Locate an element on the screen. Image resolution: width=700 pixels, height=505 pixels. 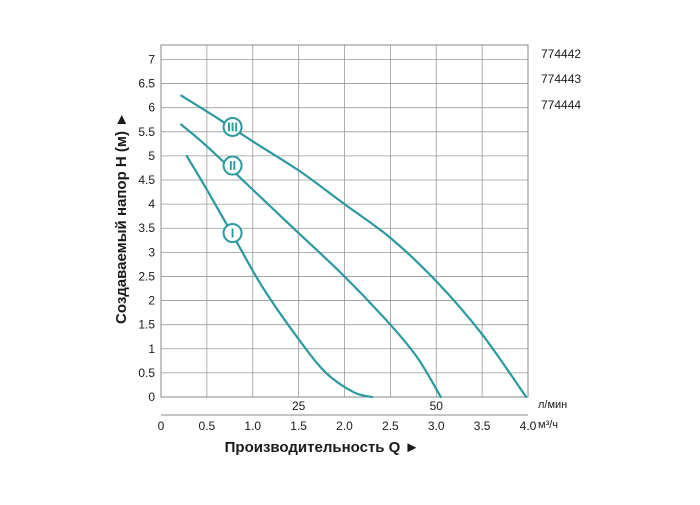
series-label-I: I is located at coordinates (233, 233).